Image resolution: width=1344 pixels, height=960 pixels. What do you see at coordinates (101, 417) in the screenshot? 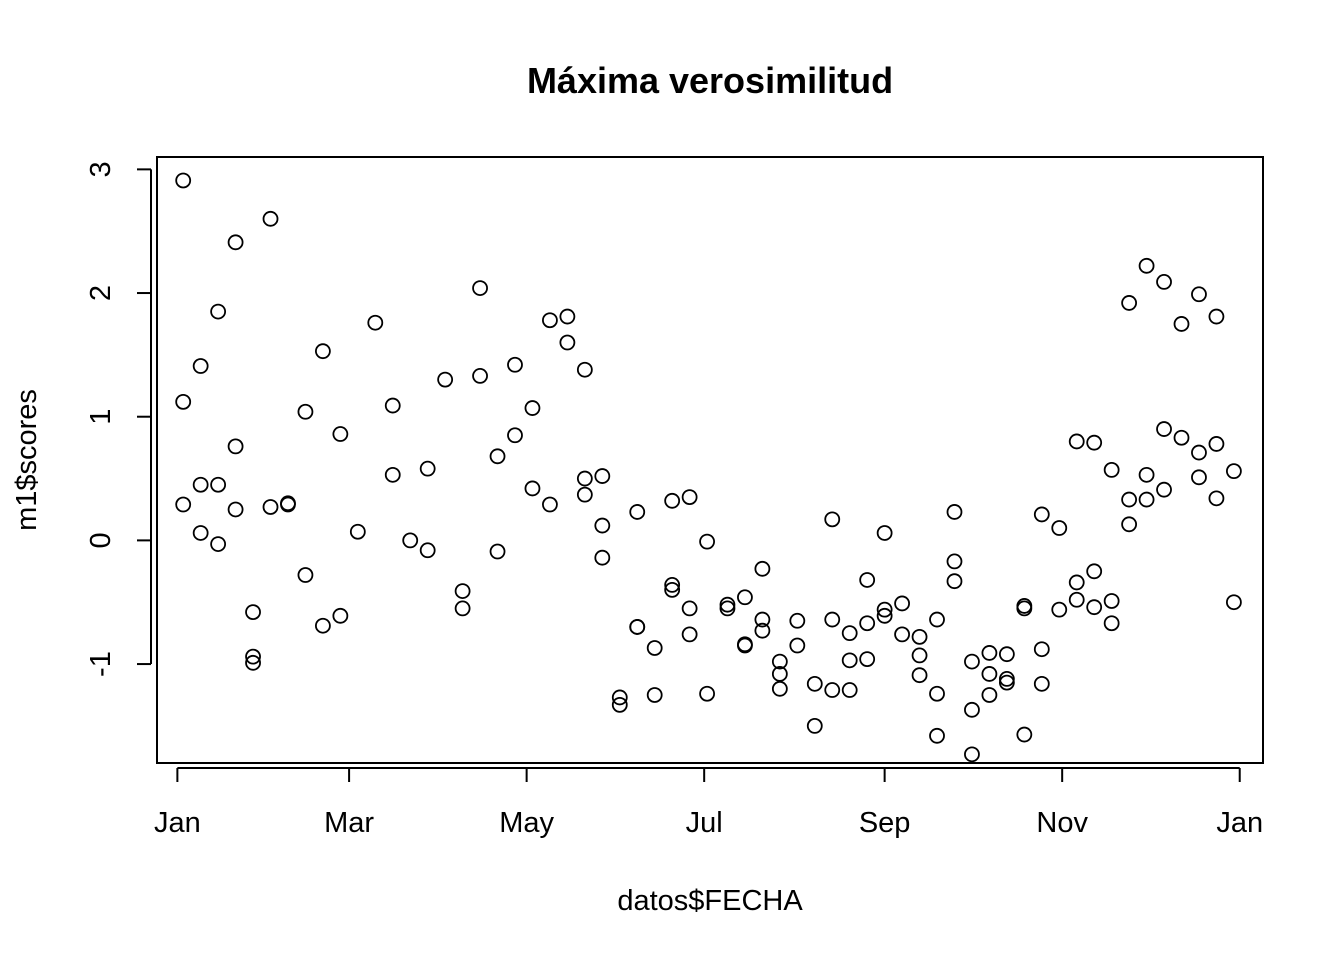
I see `y-tick-label: 1` at bounding box center [101, 417].